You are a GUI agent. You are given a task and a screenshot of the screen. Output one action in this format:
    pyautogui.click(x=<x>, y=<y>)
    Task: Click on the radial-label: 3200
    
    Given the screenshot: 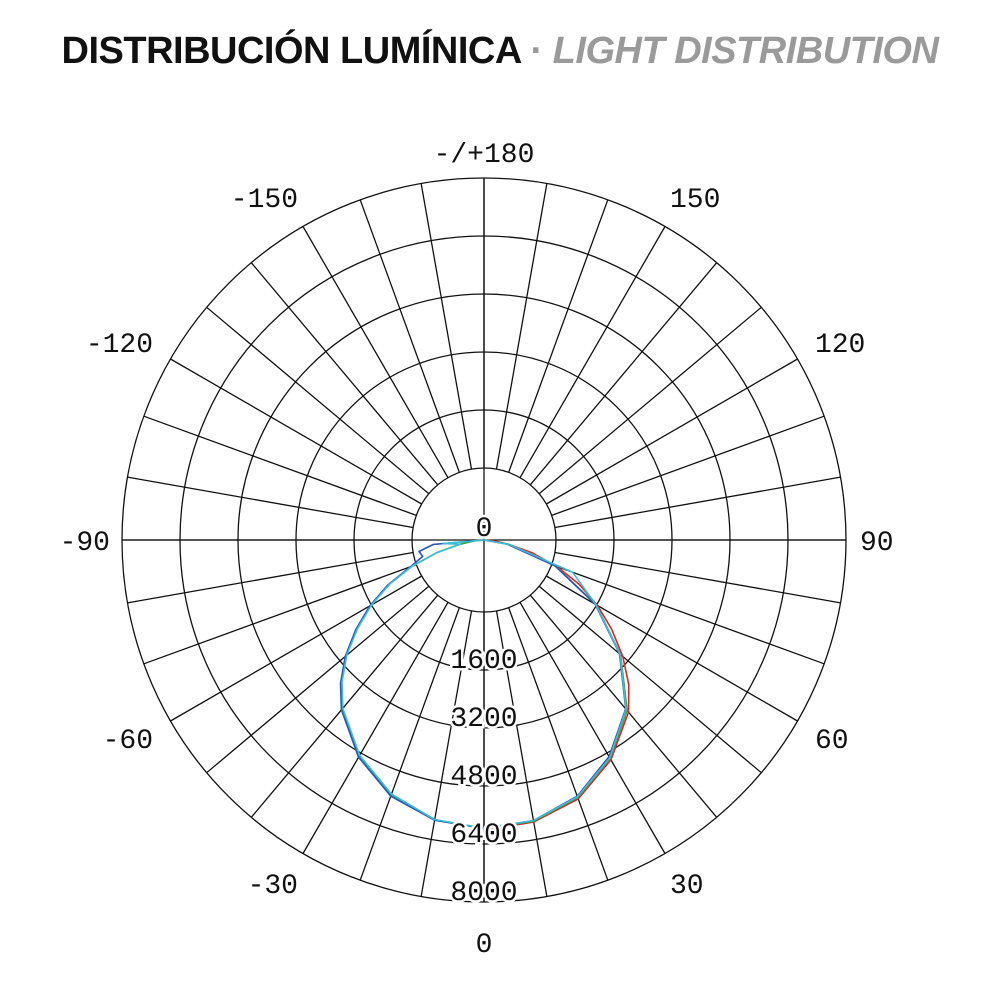 What is the action you would take?
    pyautogui.click(x=483, y=719)
    